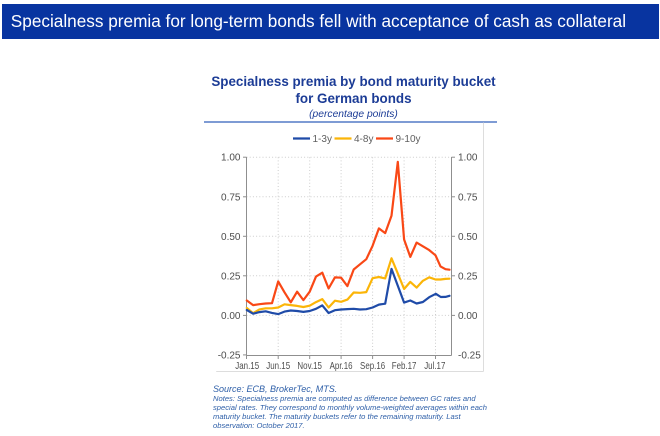  Describe the element at coordinates (372, 365) in the screenshot. I see `svg-text: Sep.16` at that location.